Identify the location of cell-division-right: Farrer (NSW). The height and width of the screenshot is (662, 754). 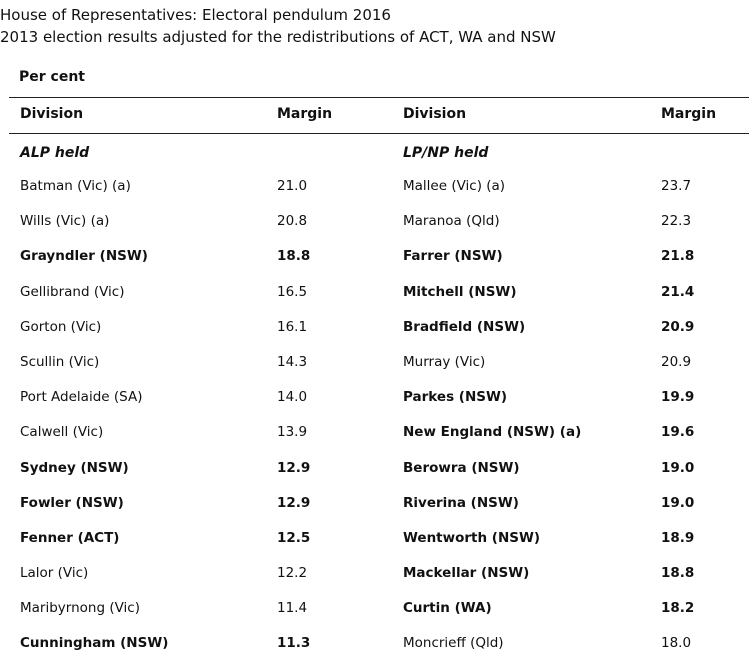
(453, 256).